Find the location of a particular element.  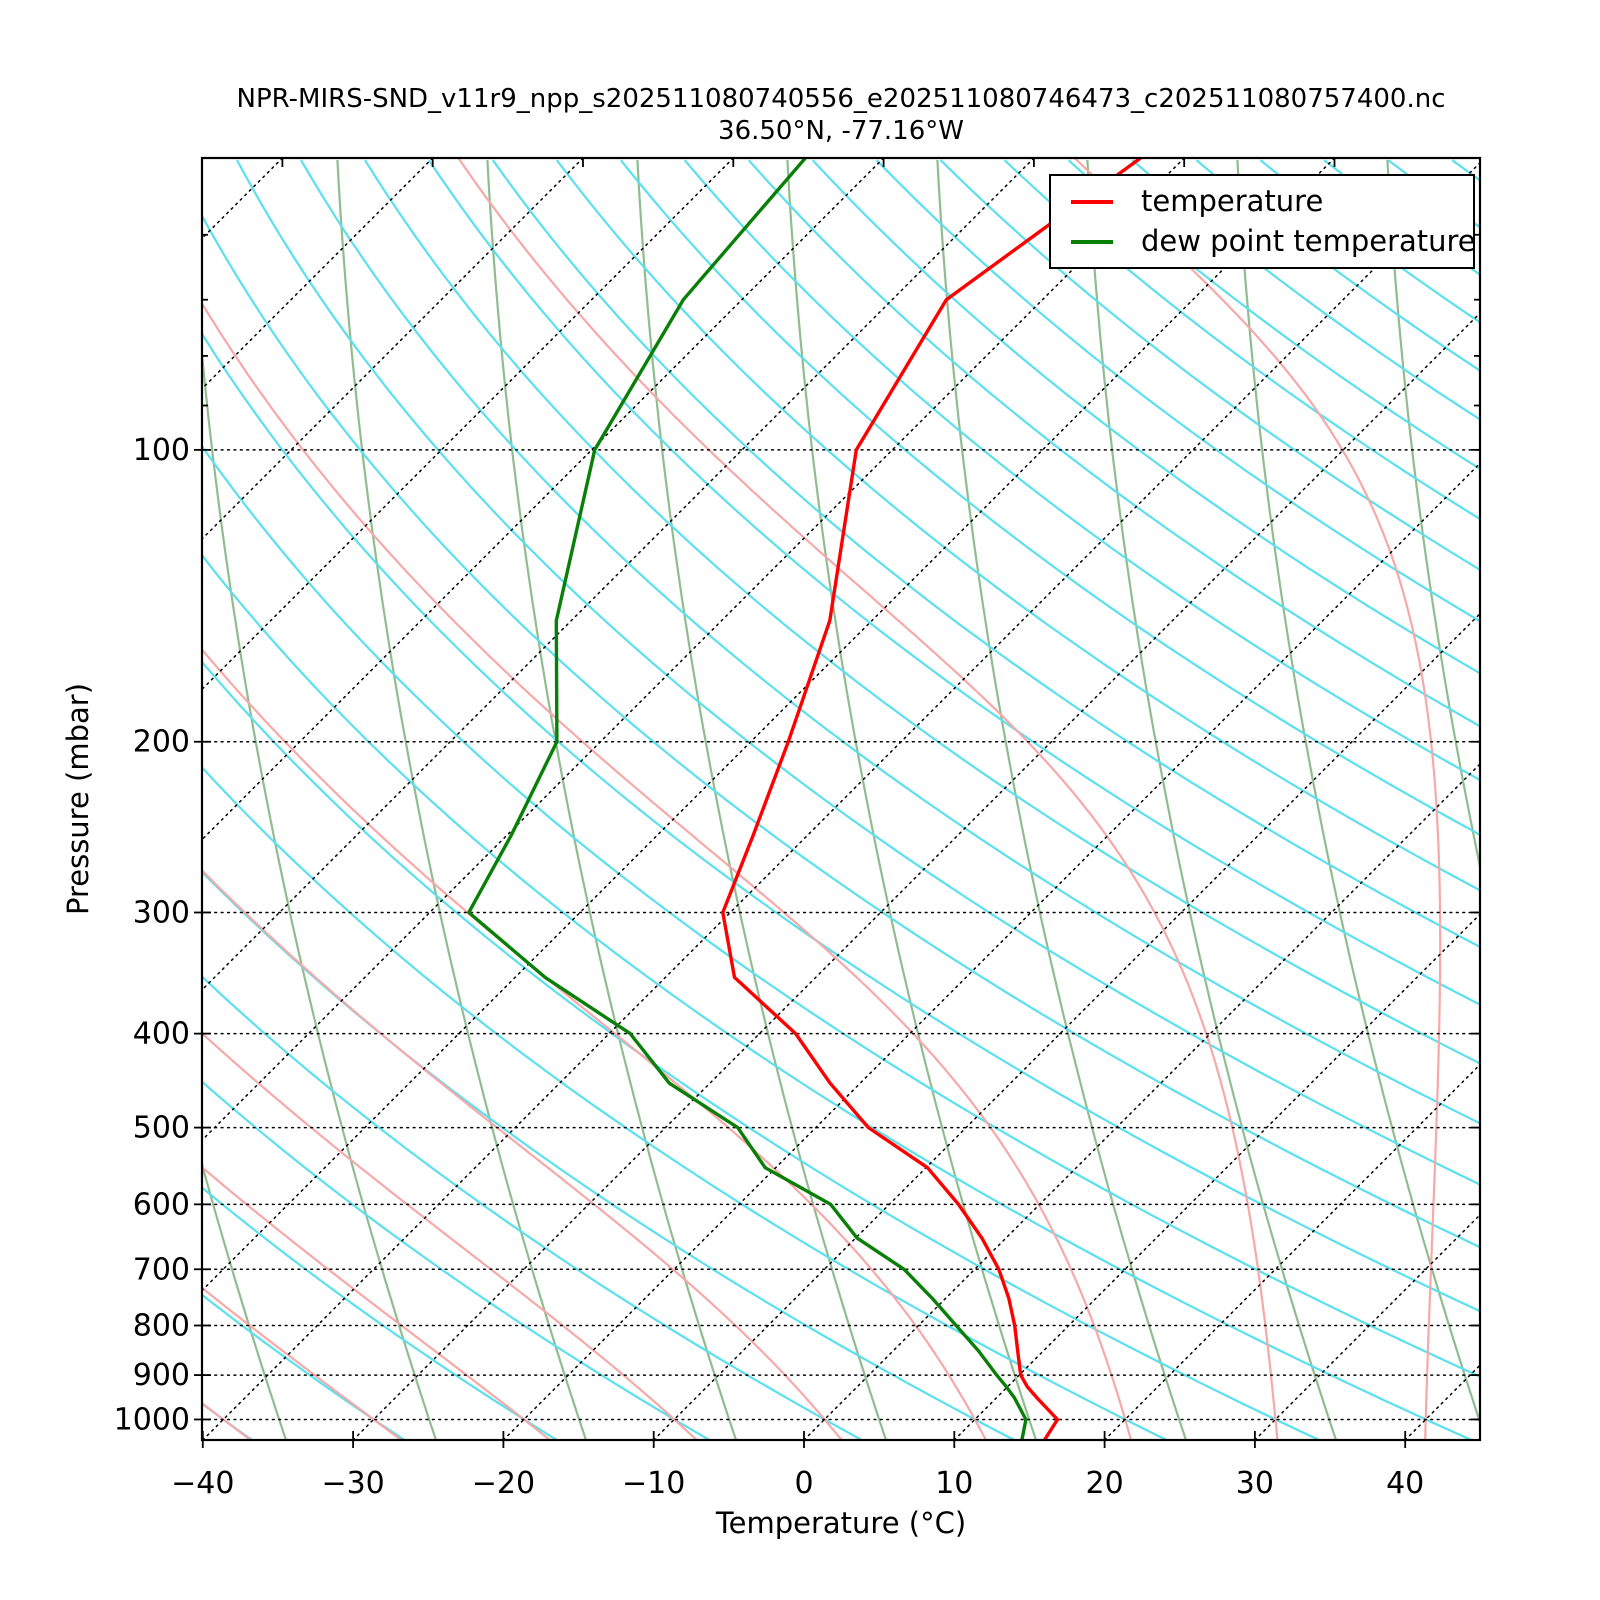

location-subtitle: 36.50°N, -77.16°W is located at coordinates (841, 131).